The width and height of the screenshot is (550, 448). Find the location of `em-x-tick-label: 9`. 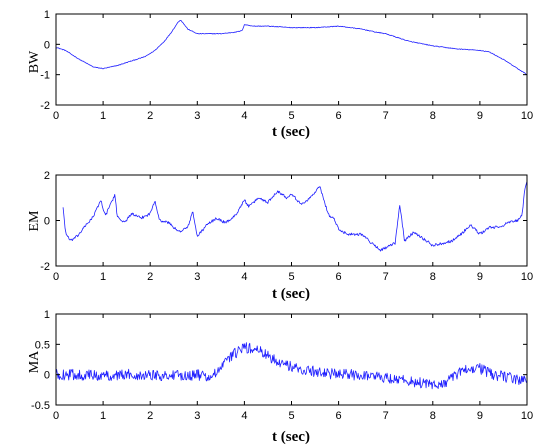

em-x-tick-label: 9 is located at coordinates (480, 277).